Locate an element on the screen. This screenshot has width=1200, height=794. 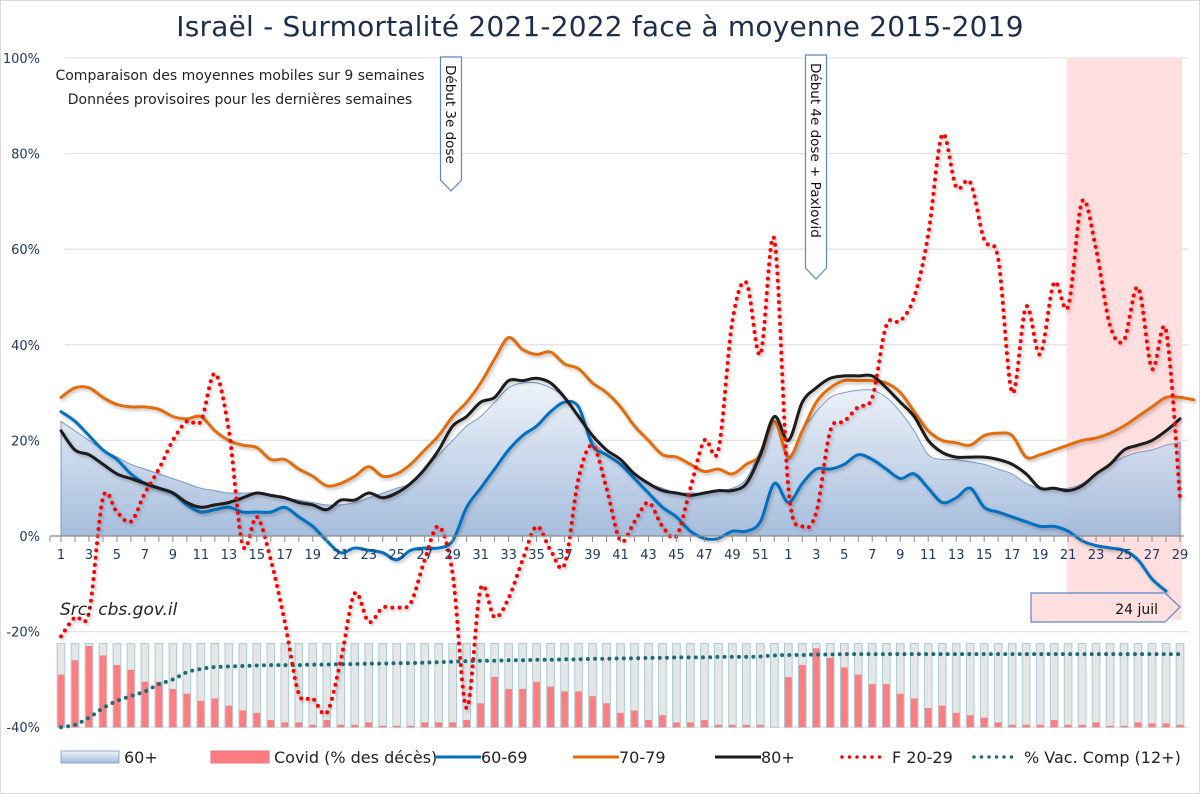
x-tick-label: 1 is located at coordinates (788, 555).